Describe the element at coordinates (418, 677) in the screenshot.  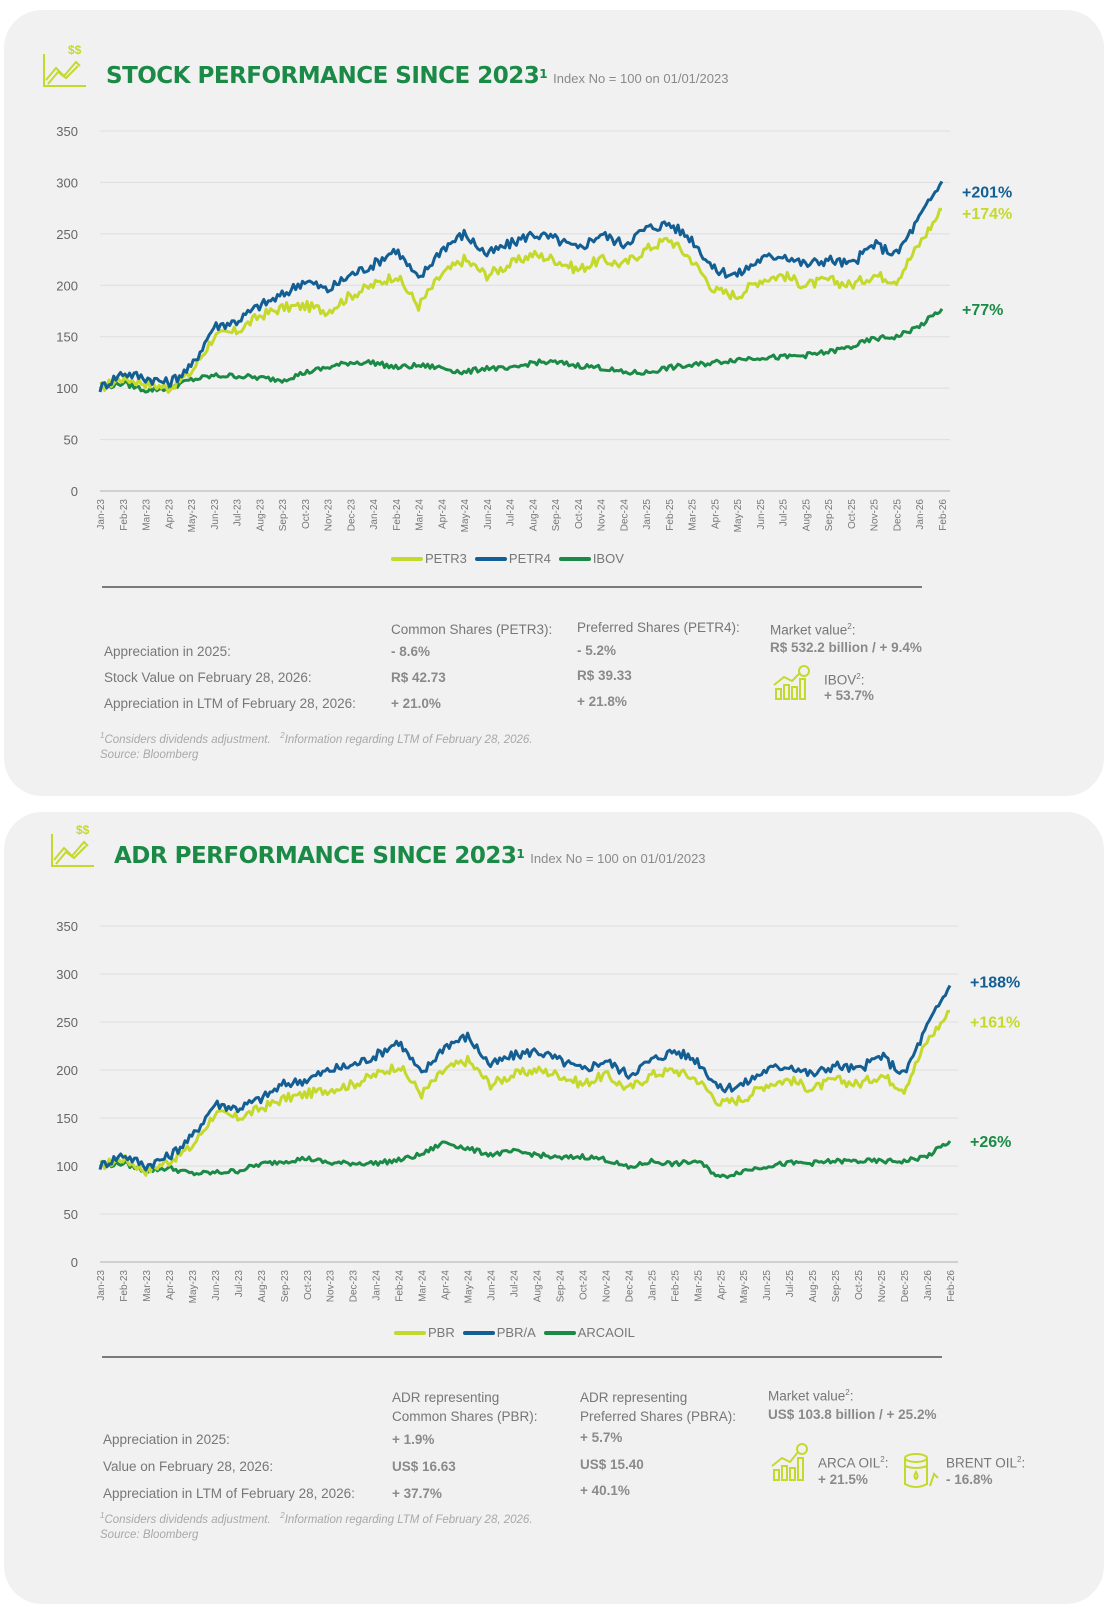
I see `petr3-stock-value: R$ 42.73` at that location.